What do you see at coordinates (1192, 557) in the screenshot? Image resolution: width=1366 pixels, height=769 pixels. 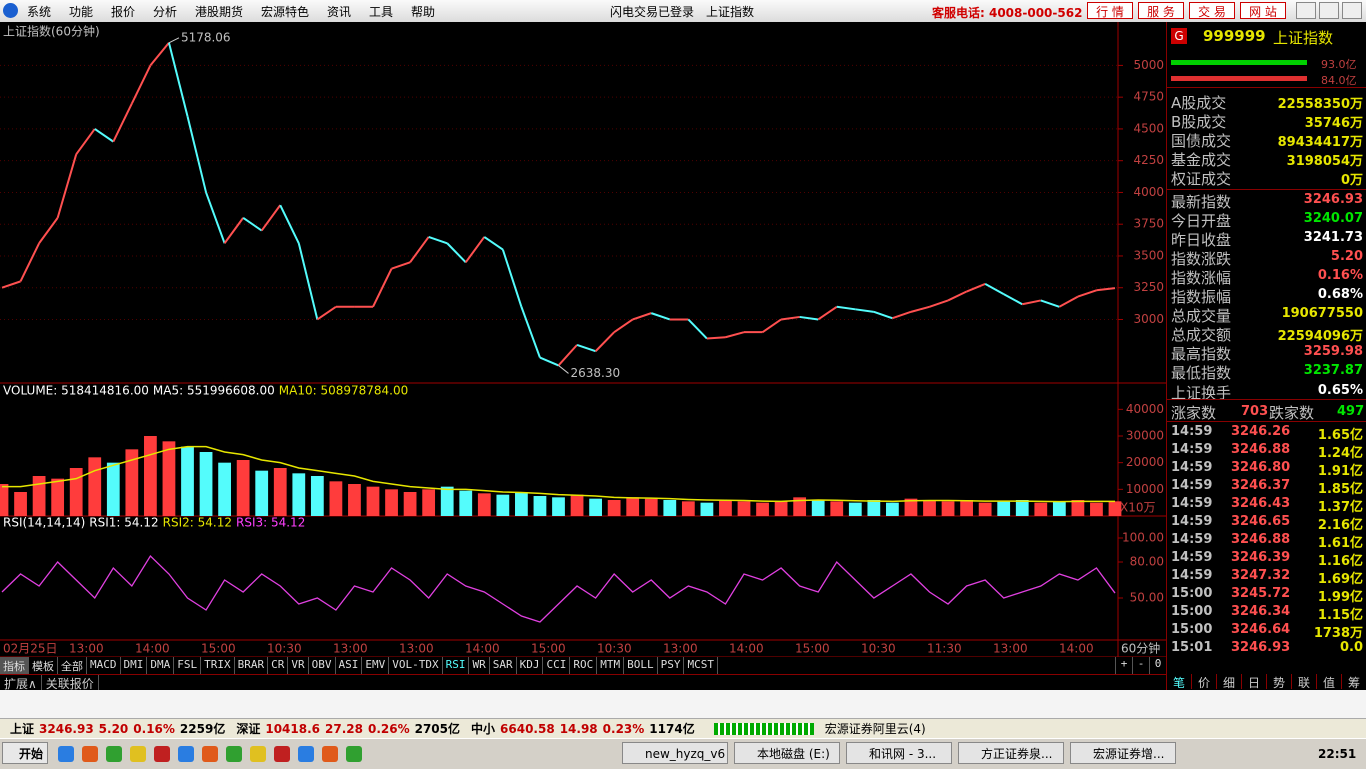 I see `tick-time: 14:59` at bounding box center [1192, 557].